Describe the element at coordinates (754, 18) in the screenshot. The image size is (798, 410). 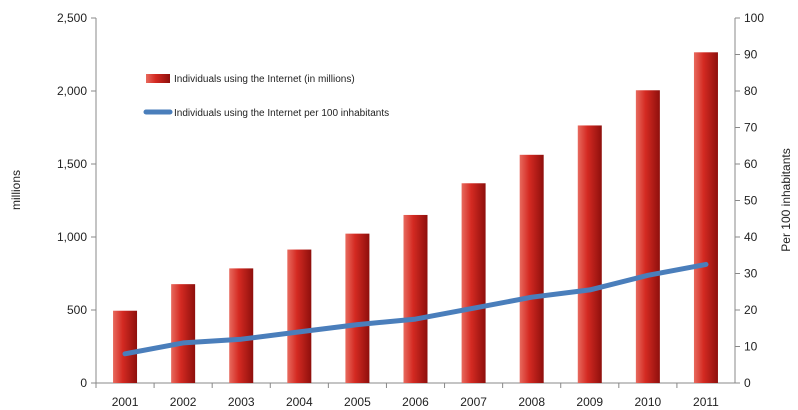
I see `right-tick-label: 100` at that location.